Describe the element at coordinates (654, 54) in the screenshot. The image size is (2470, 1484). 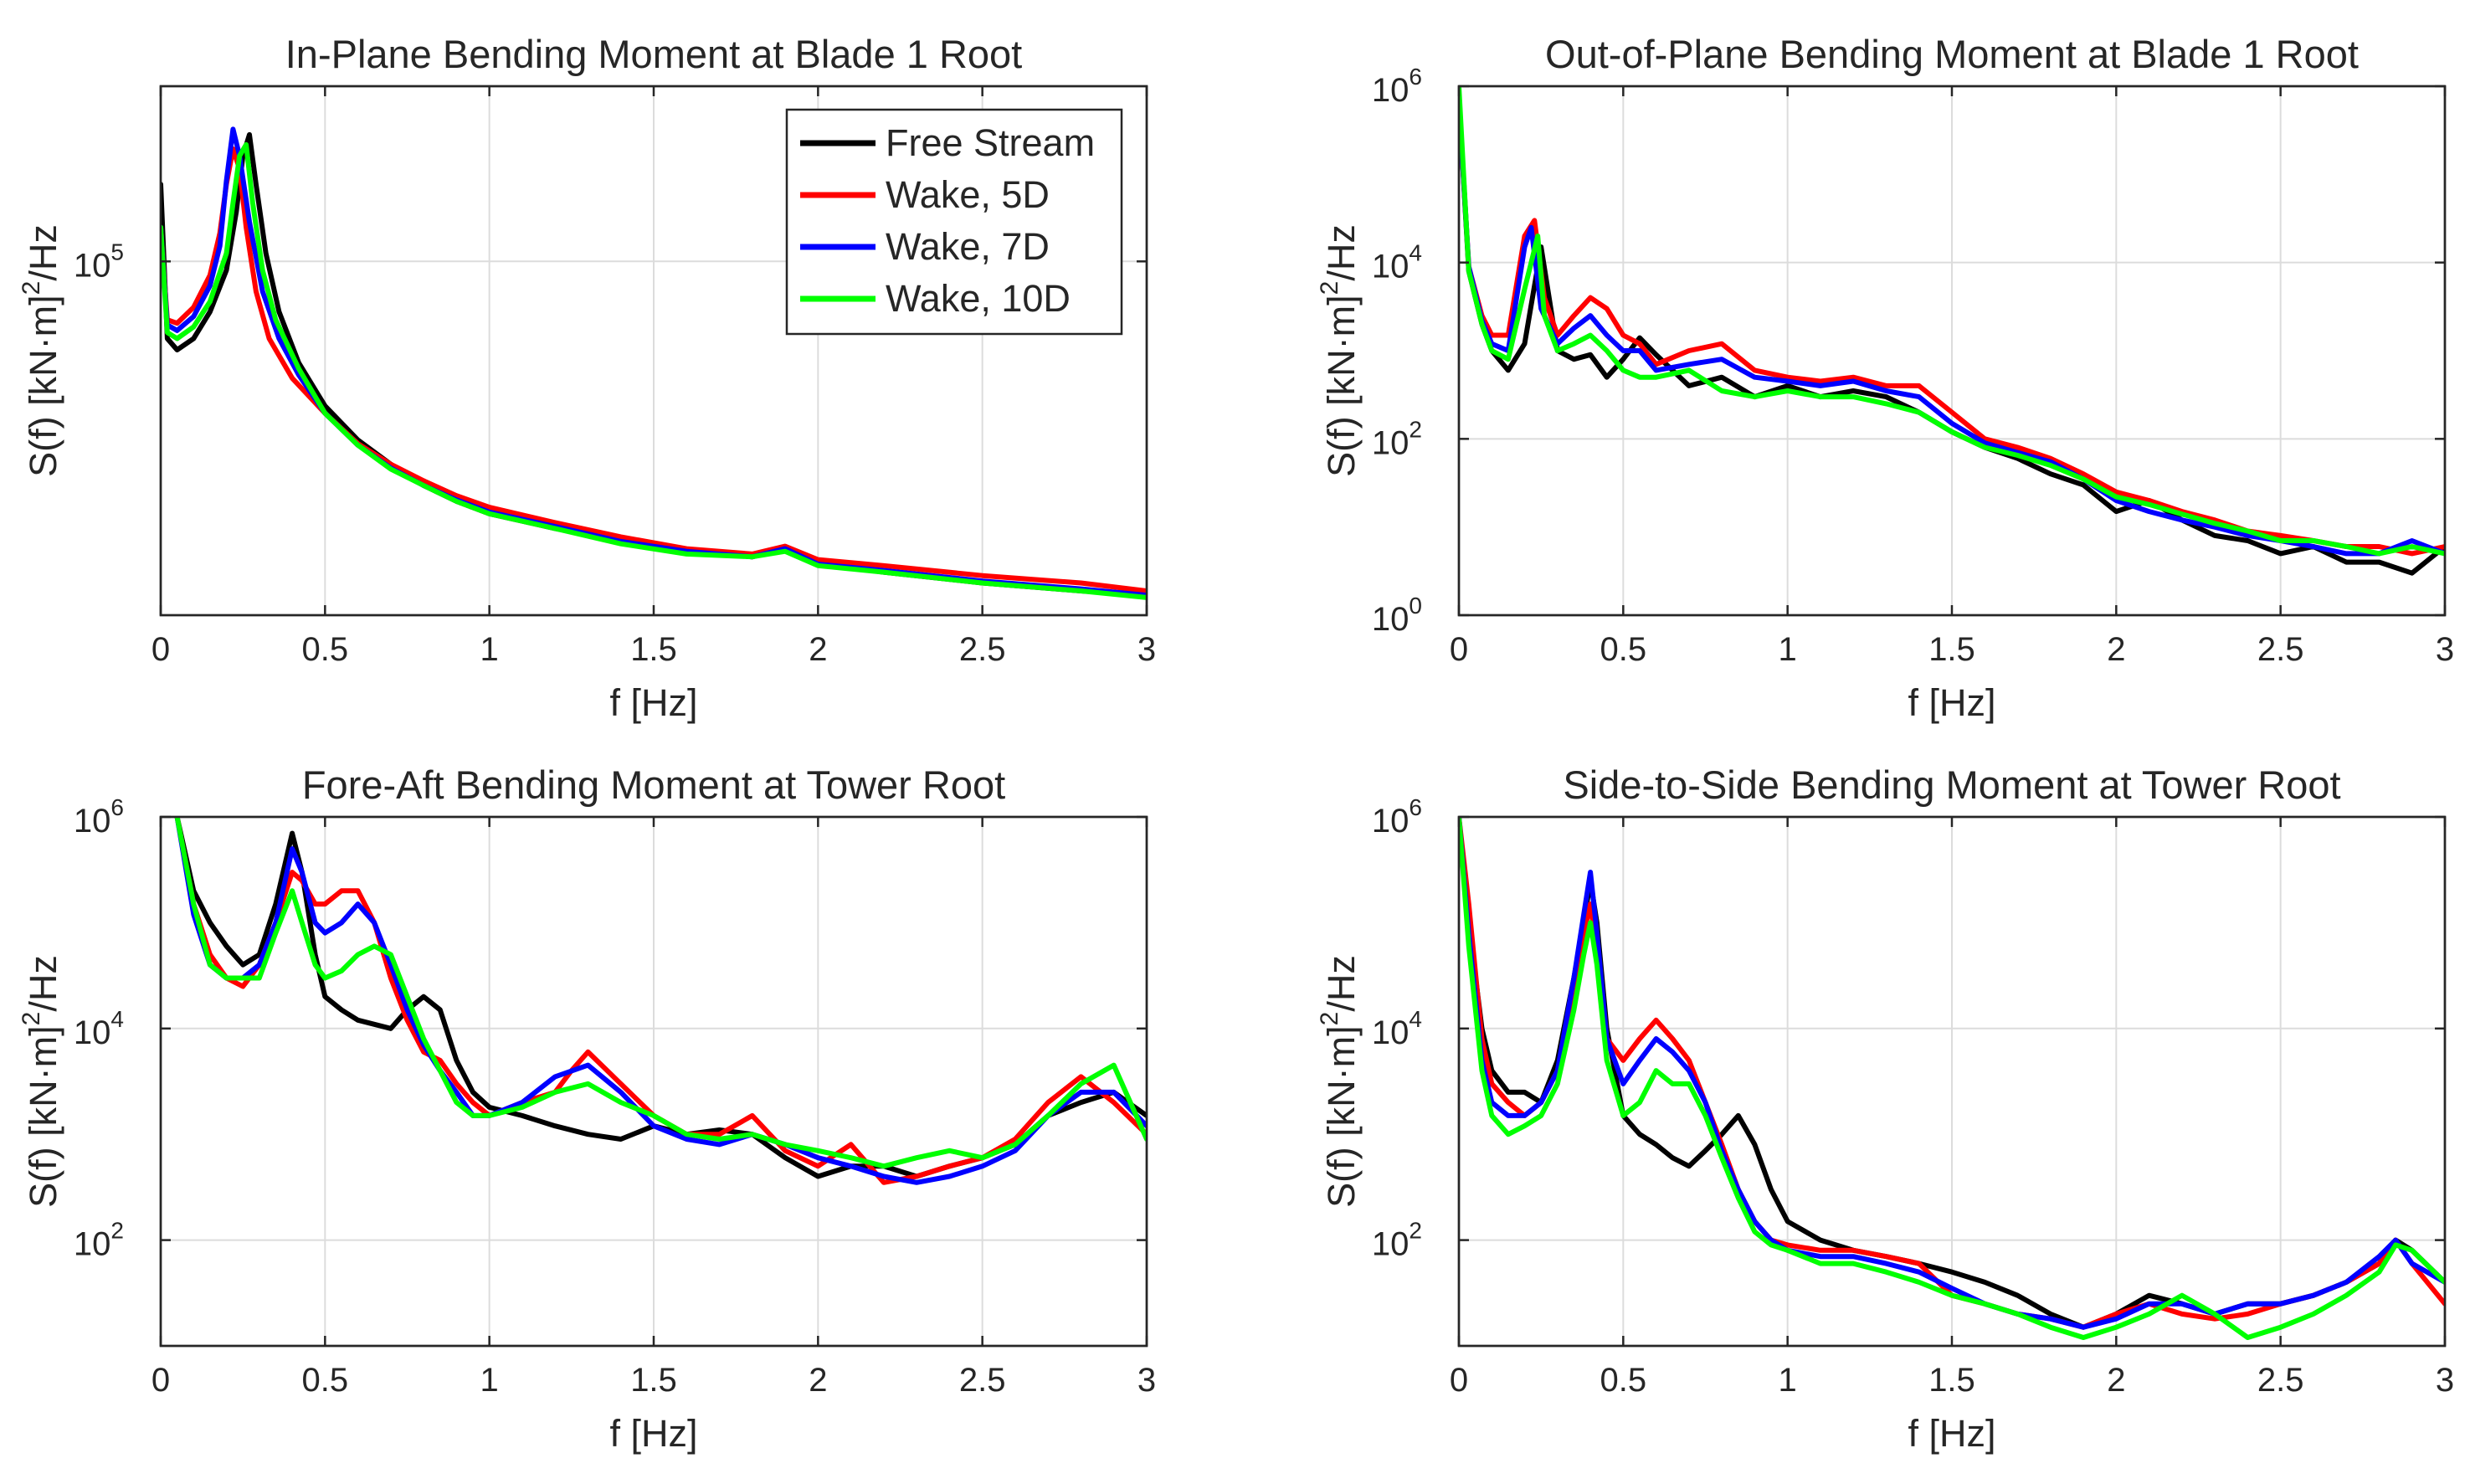
I see `chart-title: In-Plane Bending Moment at Blade 1 Root` at that location.